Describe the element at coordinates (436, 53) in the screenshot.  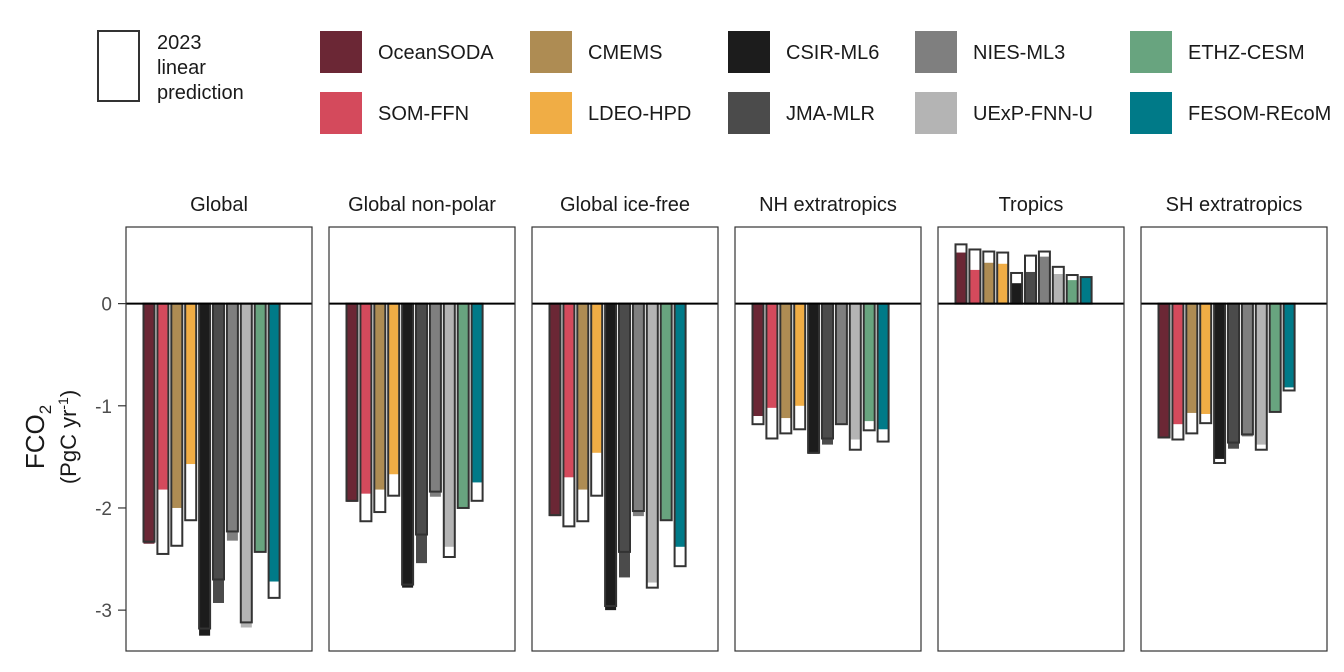
I see `legend-label: OceanSODA` at that location.